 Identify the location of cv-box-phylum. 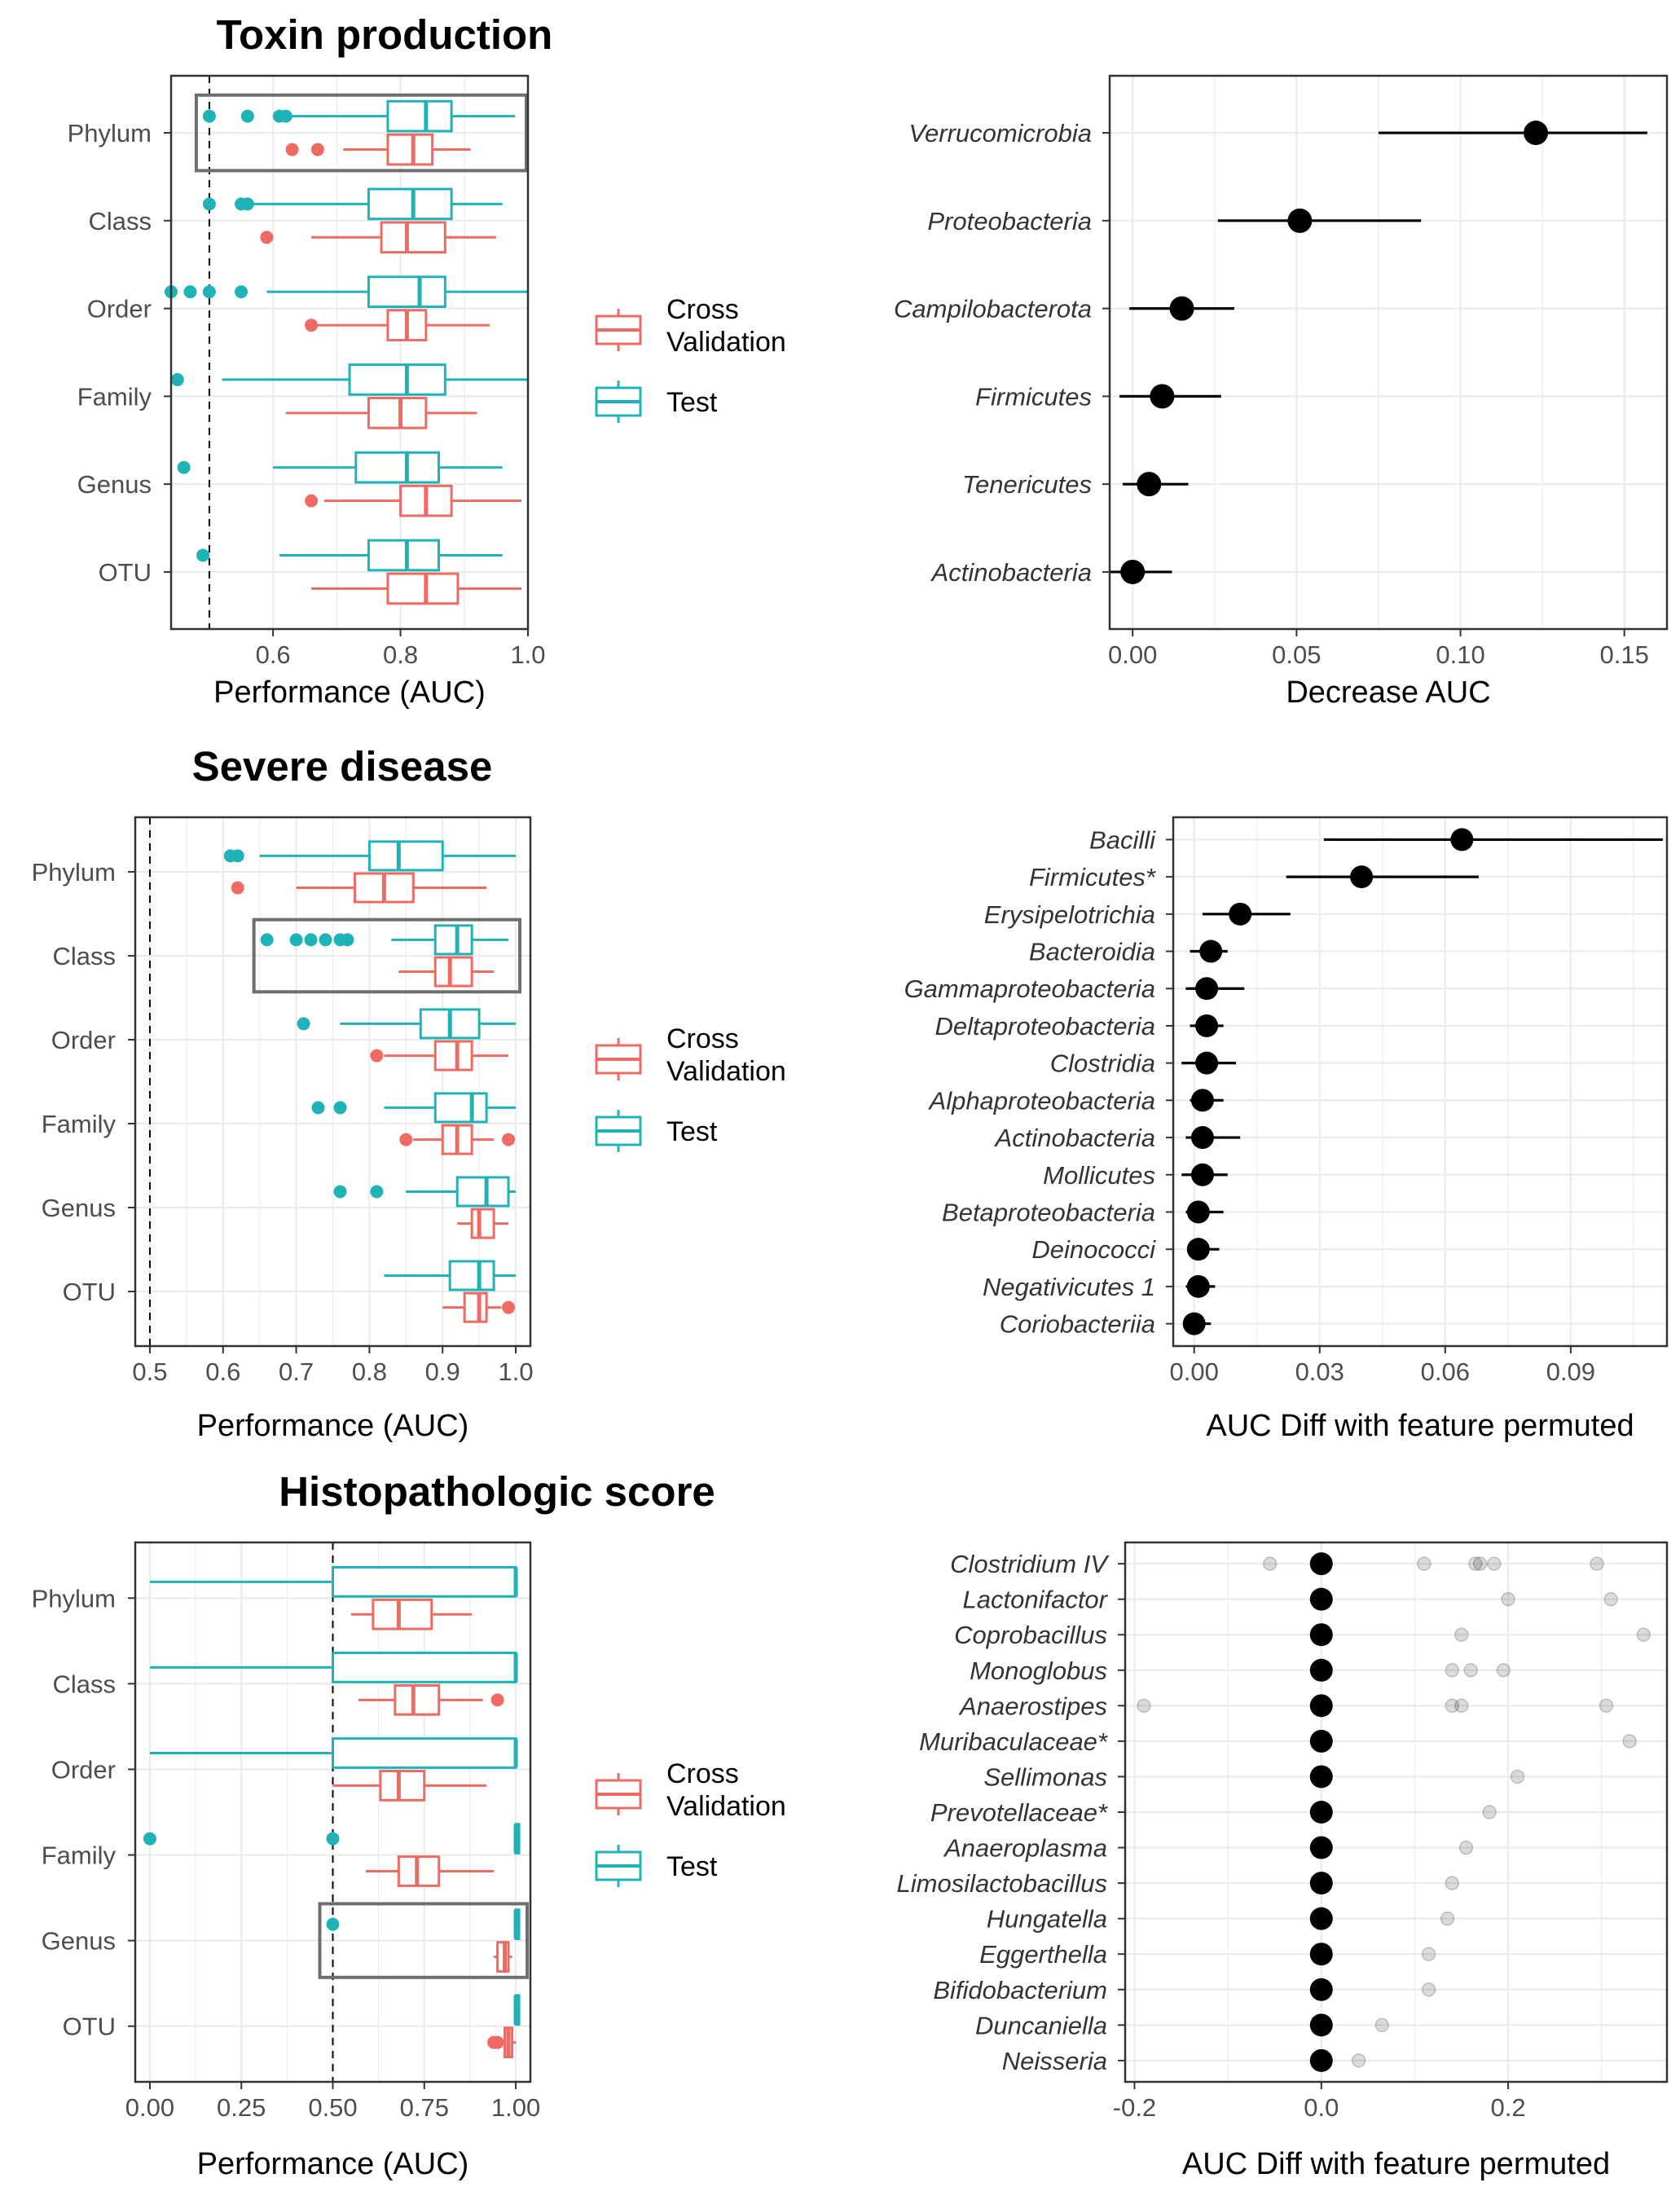
(378, 149).